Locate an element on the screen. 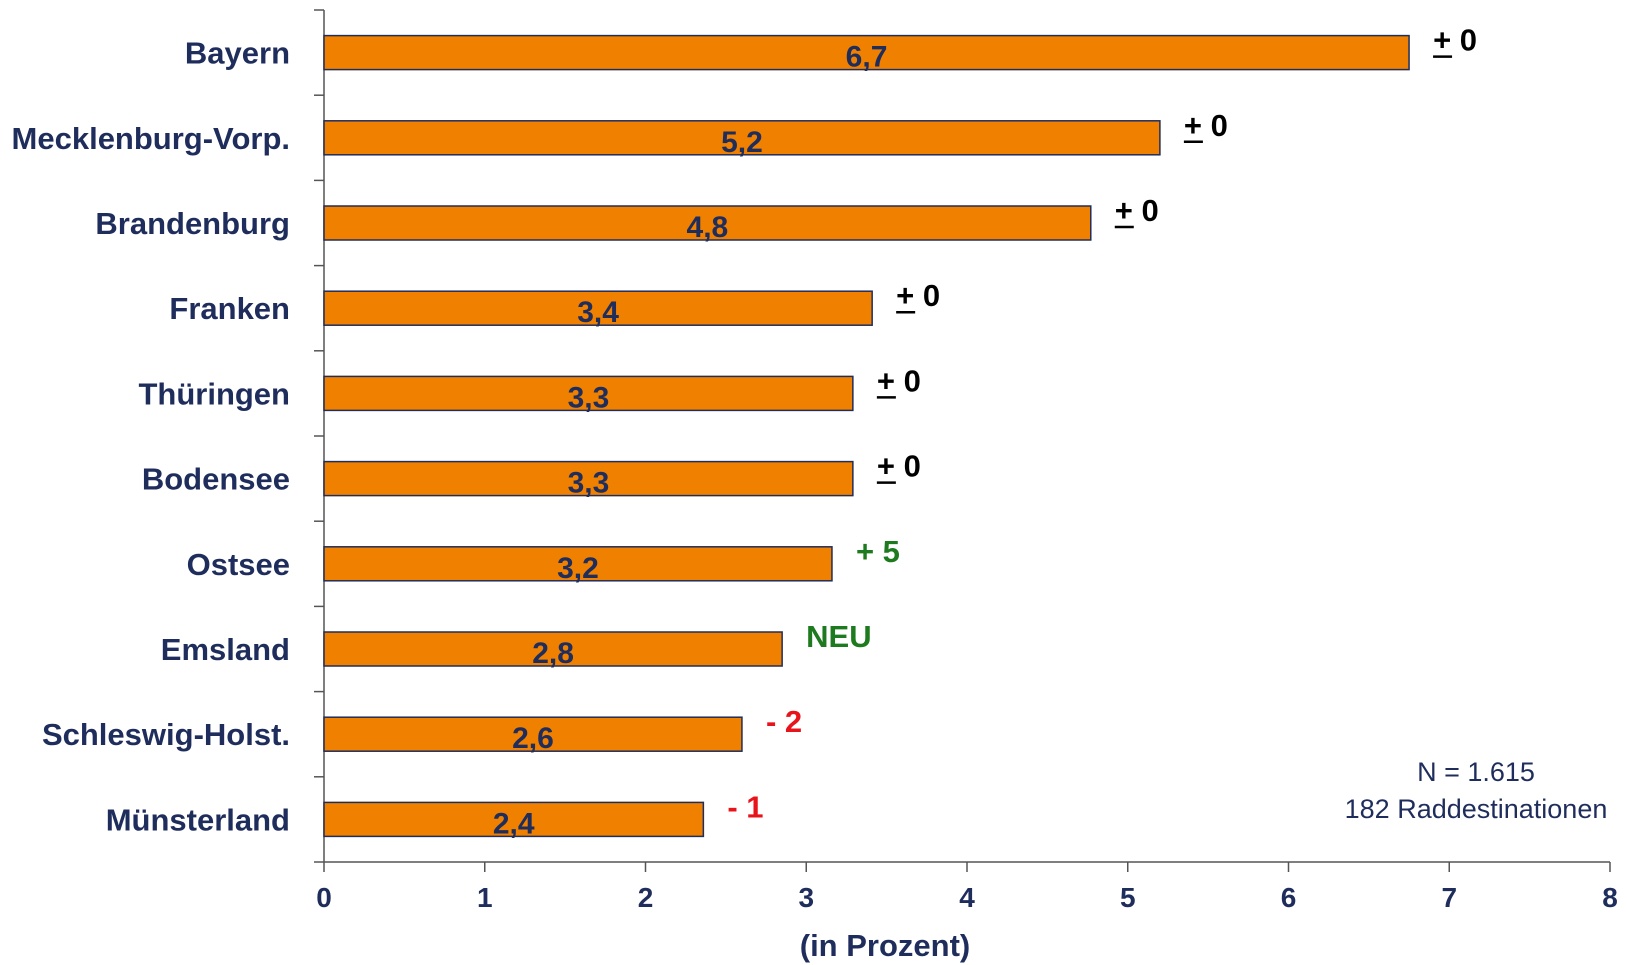 The image size is (1627, 965). rank-change-label: NEU is located at coordinates (838, 636).